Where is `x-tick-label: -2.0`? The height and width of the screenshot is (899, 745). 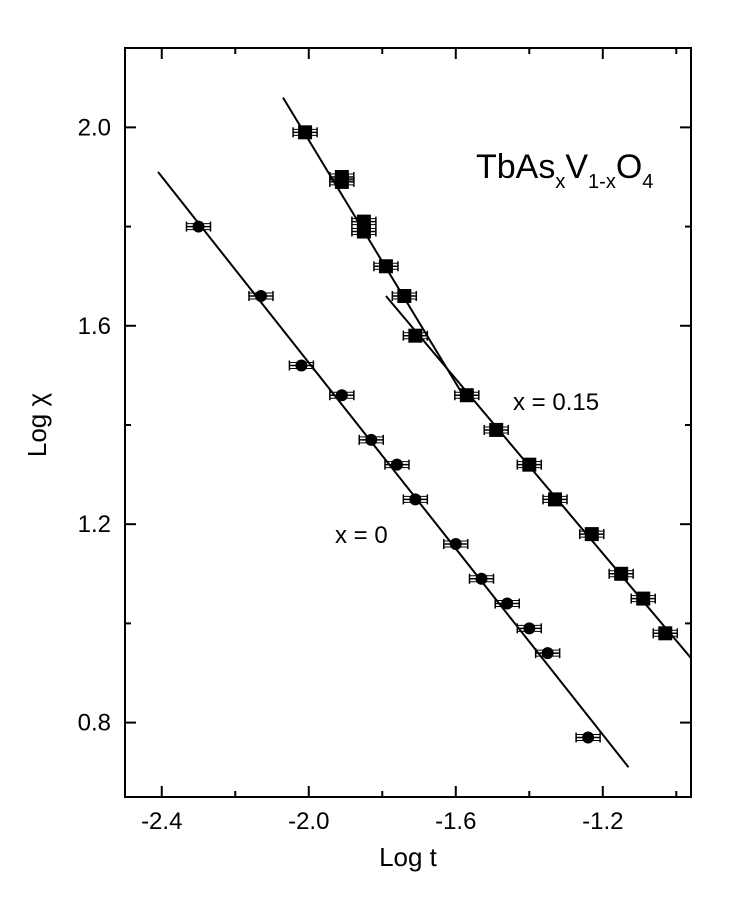
x-tick-label: -2.0 is located at coordinates (308, 821).